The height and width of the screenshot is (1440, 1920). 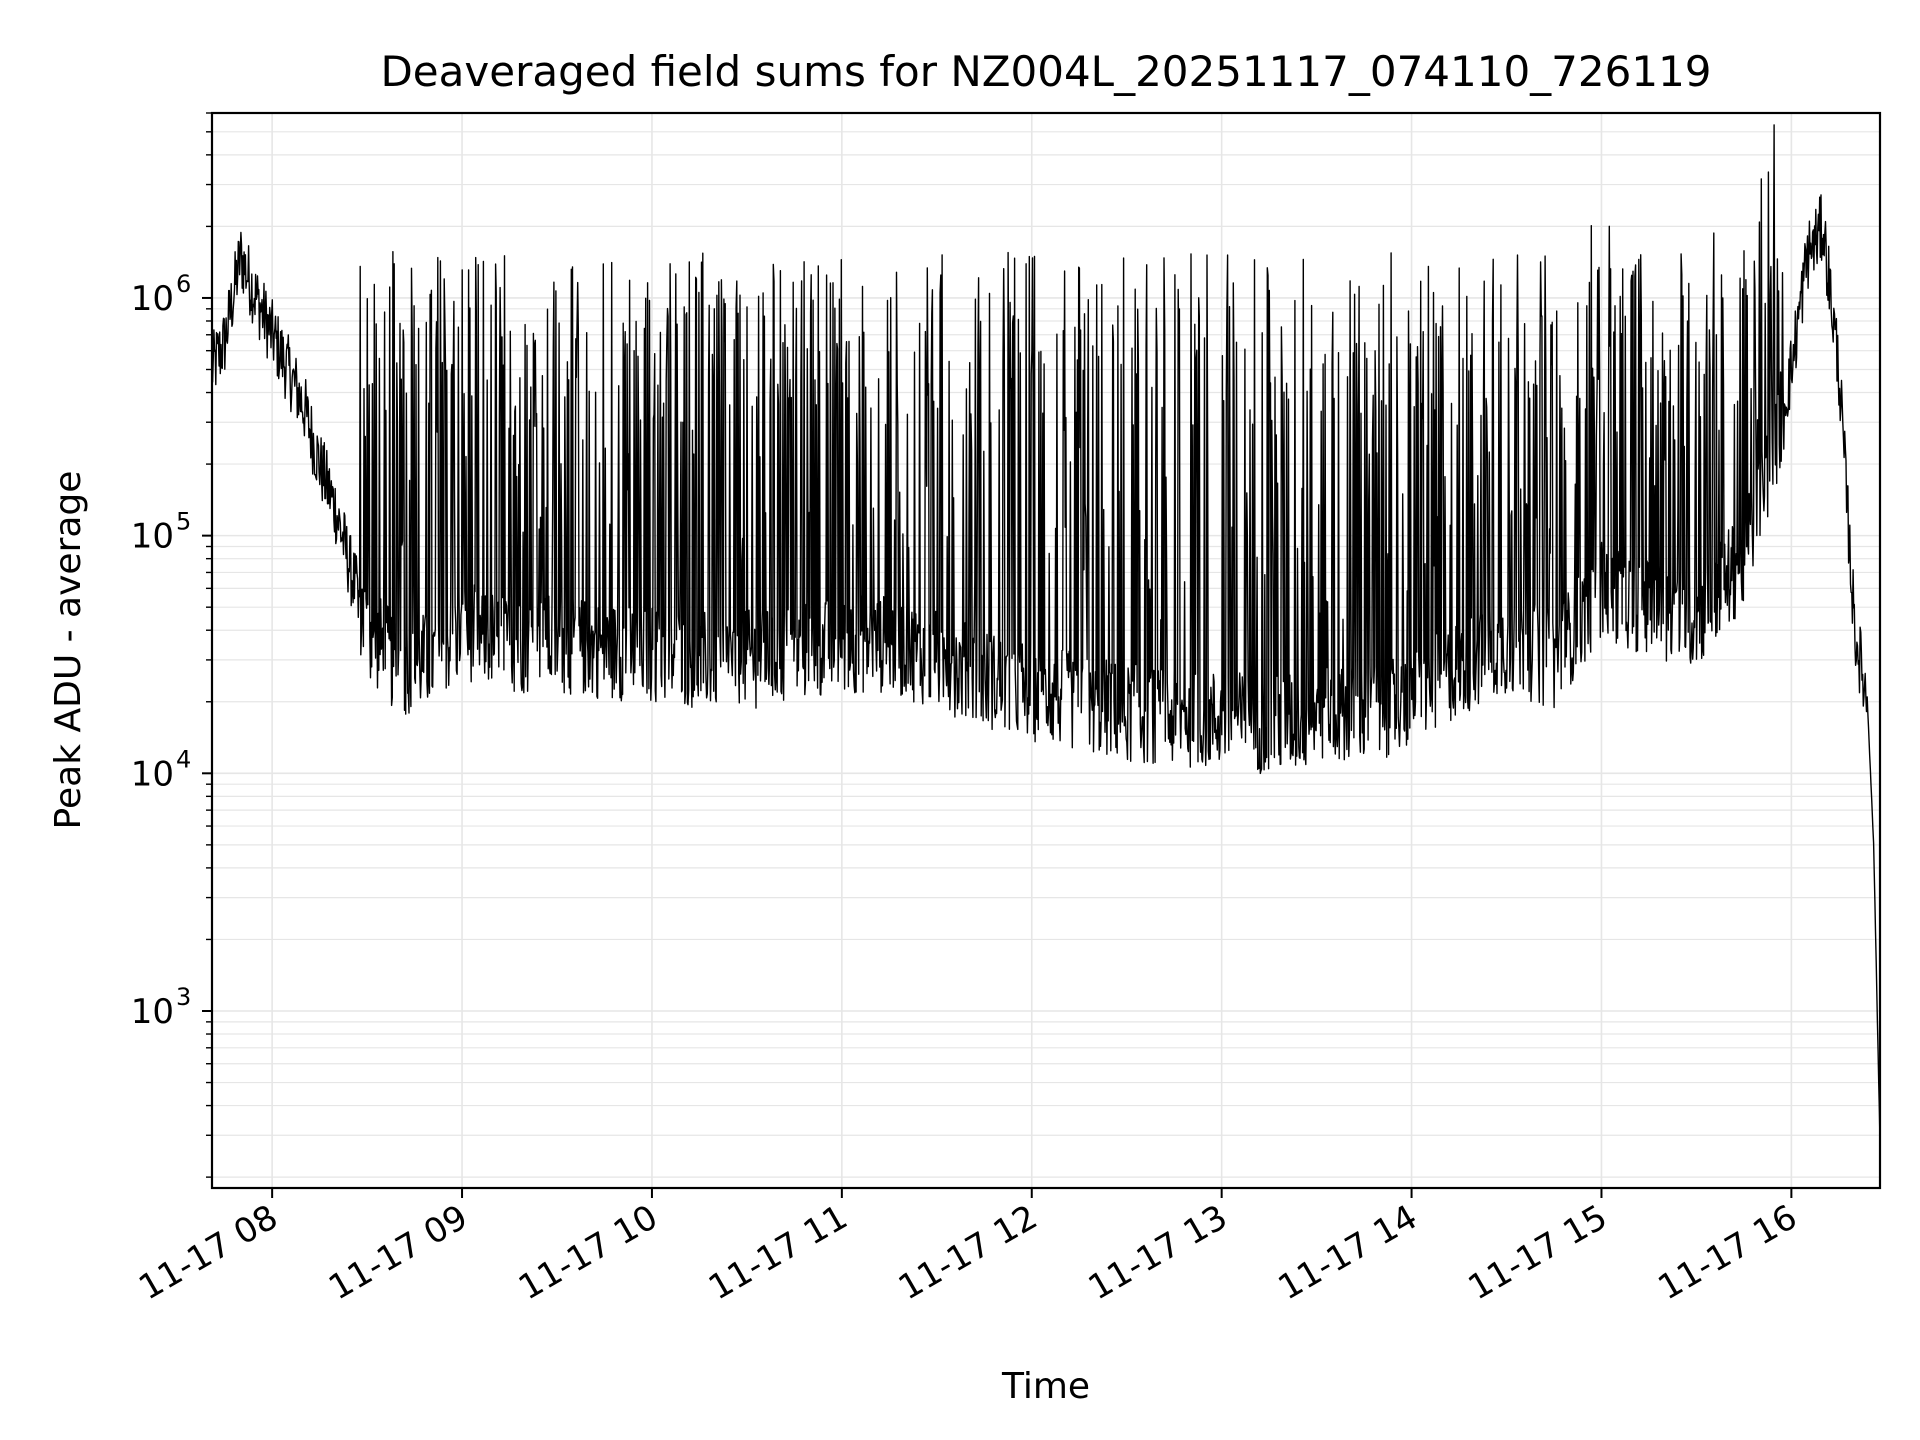 I want to click on y-tick-exponent: 5, so click(x=183, y=522).